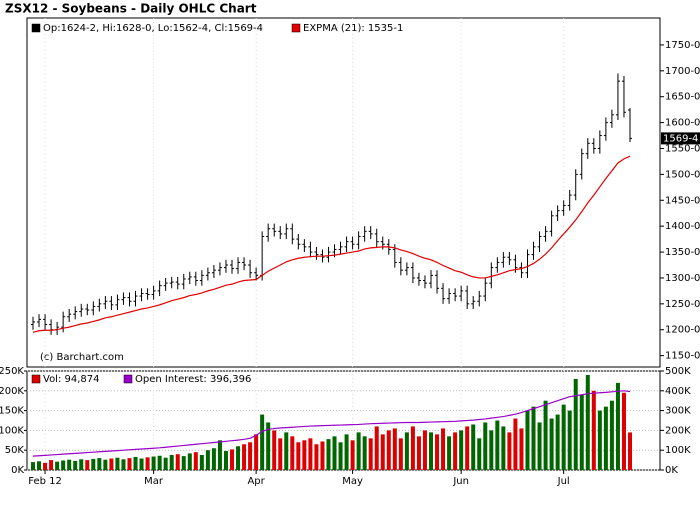 The height and width of the screenshot is (512, 700). I want to click on y-tick-label: 1550-0, so click(682, 148).